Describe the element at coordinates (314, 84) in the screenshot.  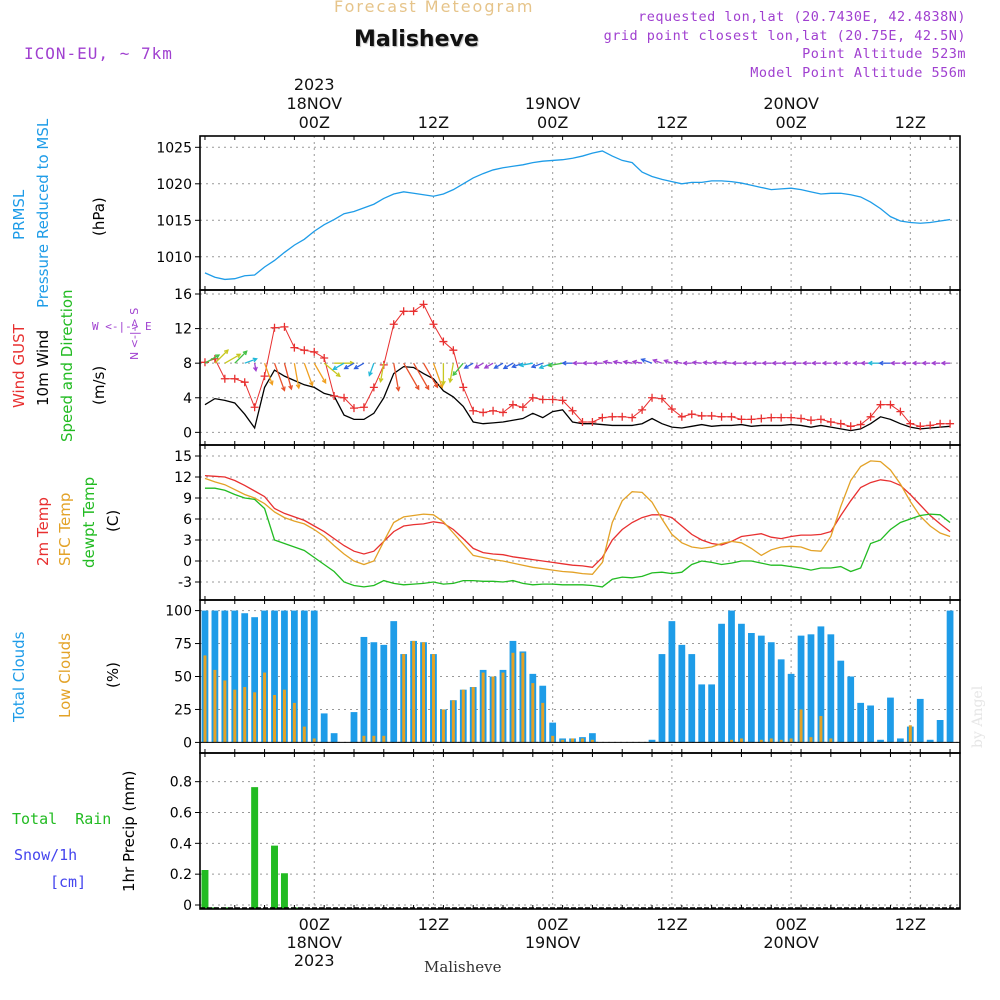
I see `top-time-label: 2023` at that location.